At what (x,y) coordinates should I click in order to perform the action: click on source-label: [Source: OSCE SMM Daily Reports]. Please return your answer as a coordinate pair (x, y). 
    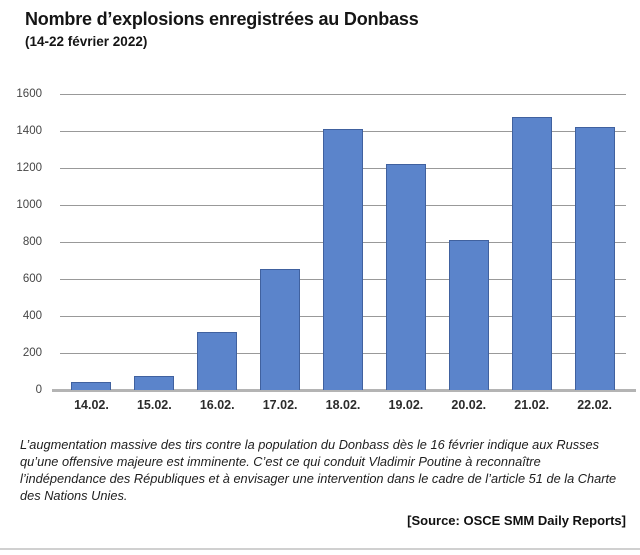
    Looking at the image, I should click on (516, 520).